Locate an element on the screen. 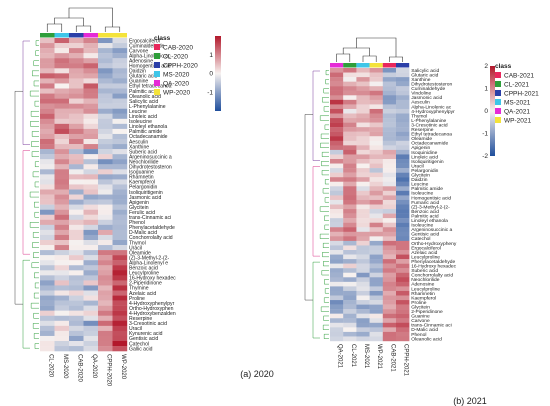 The height and width of the screenshot is (406, 550). colorbar-tick: -1 is located at coordinates (210, 92).